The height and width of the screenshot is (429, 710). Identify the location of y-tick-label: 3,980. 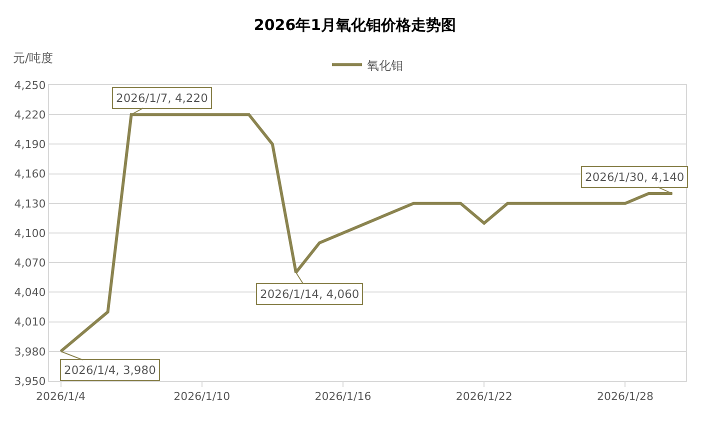
(30, 351).